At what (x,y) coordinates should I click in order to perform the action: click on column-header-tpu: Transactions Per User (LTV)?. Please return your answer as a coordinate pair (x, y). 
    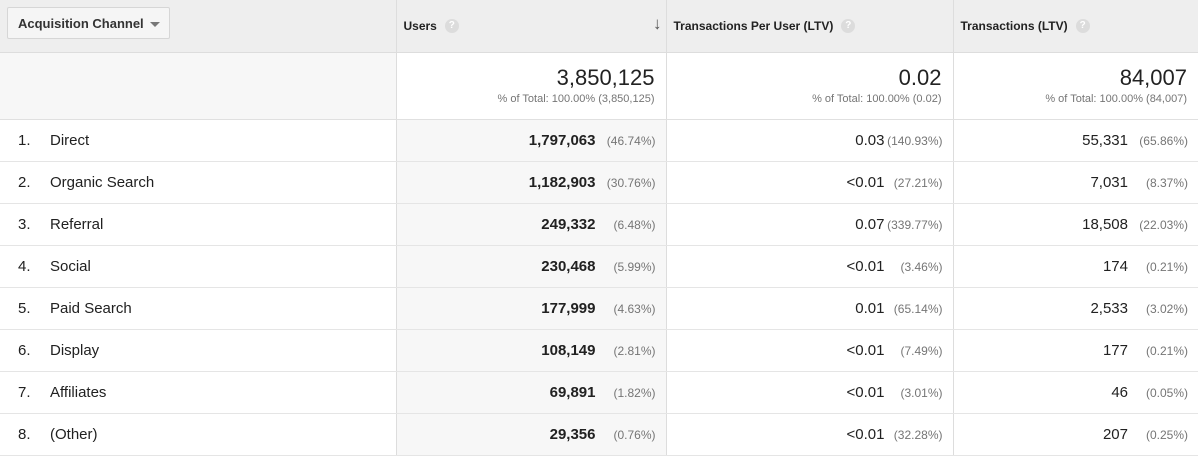
    Looking at the image, I should click on (809, 26).